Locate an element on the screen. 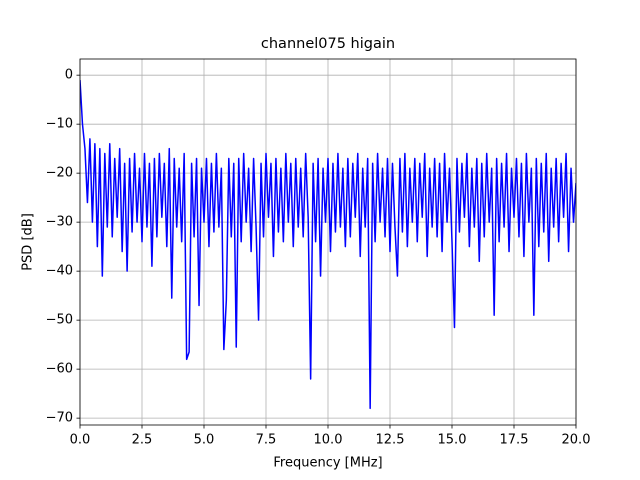  x-tick-label: 20.0 is located at coordinates (576, 440).